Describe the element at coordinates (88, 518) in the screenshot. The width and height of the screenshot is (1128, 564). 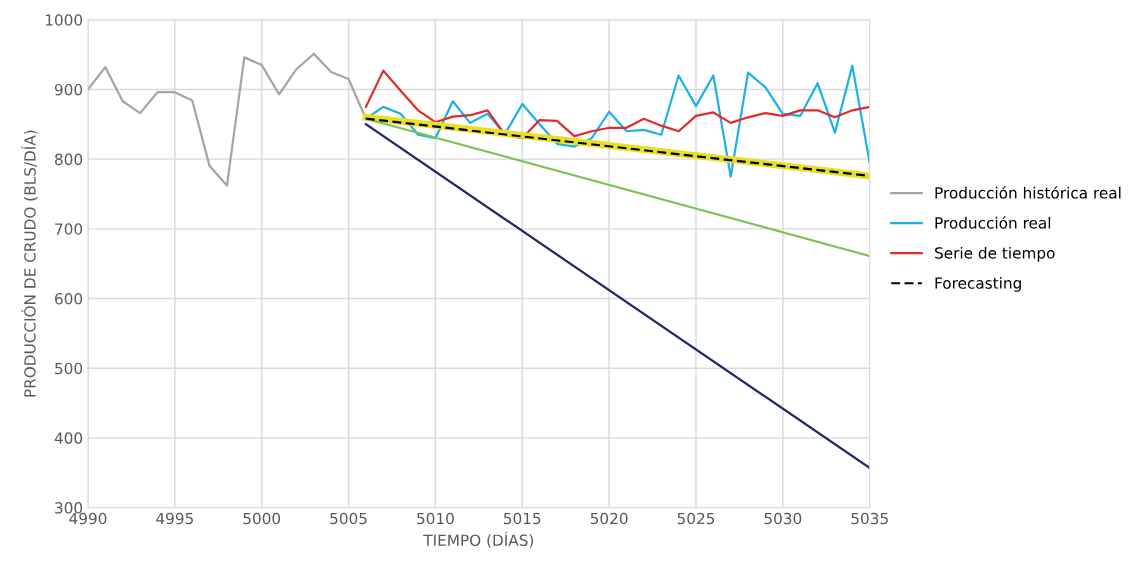
I see `x-tick-label: 4990` at that location.